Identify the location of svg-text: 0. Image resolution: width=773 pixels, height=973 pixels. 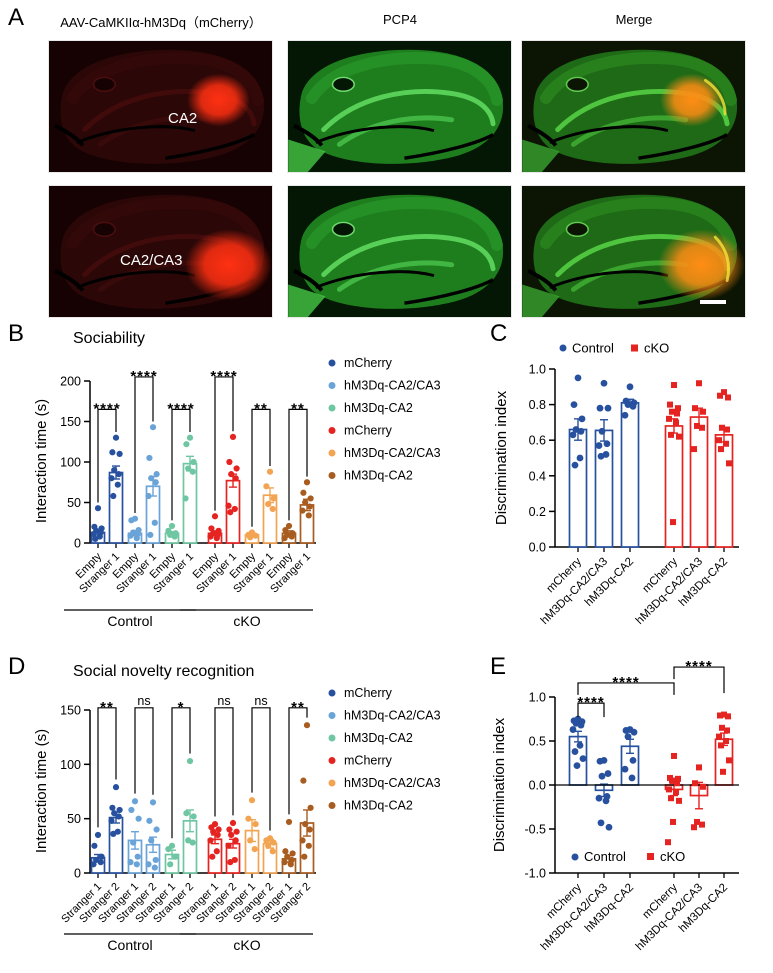
(77, 544).